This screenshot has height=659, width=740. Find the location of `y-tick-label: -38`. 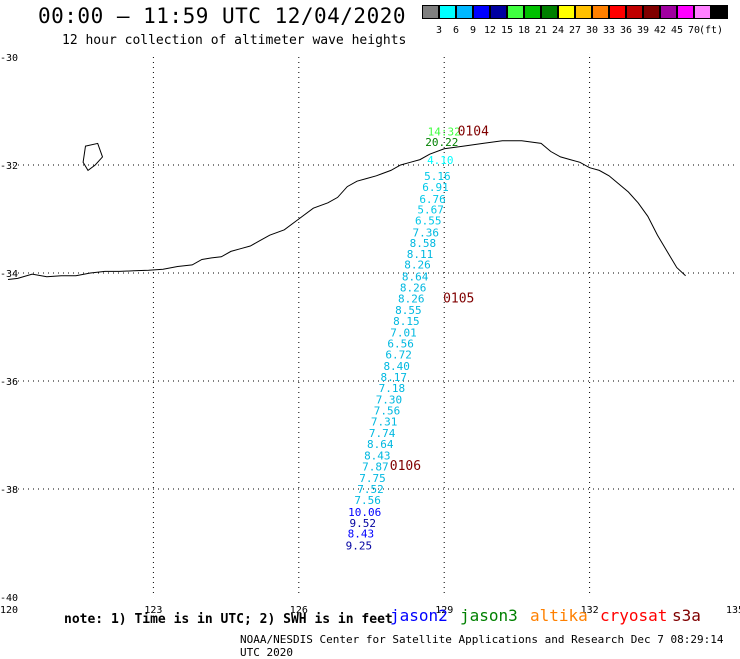

y-tick-label: -38 is located at coordinates (9, 490).